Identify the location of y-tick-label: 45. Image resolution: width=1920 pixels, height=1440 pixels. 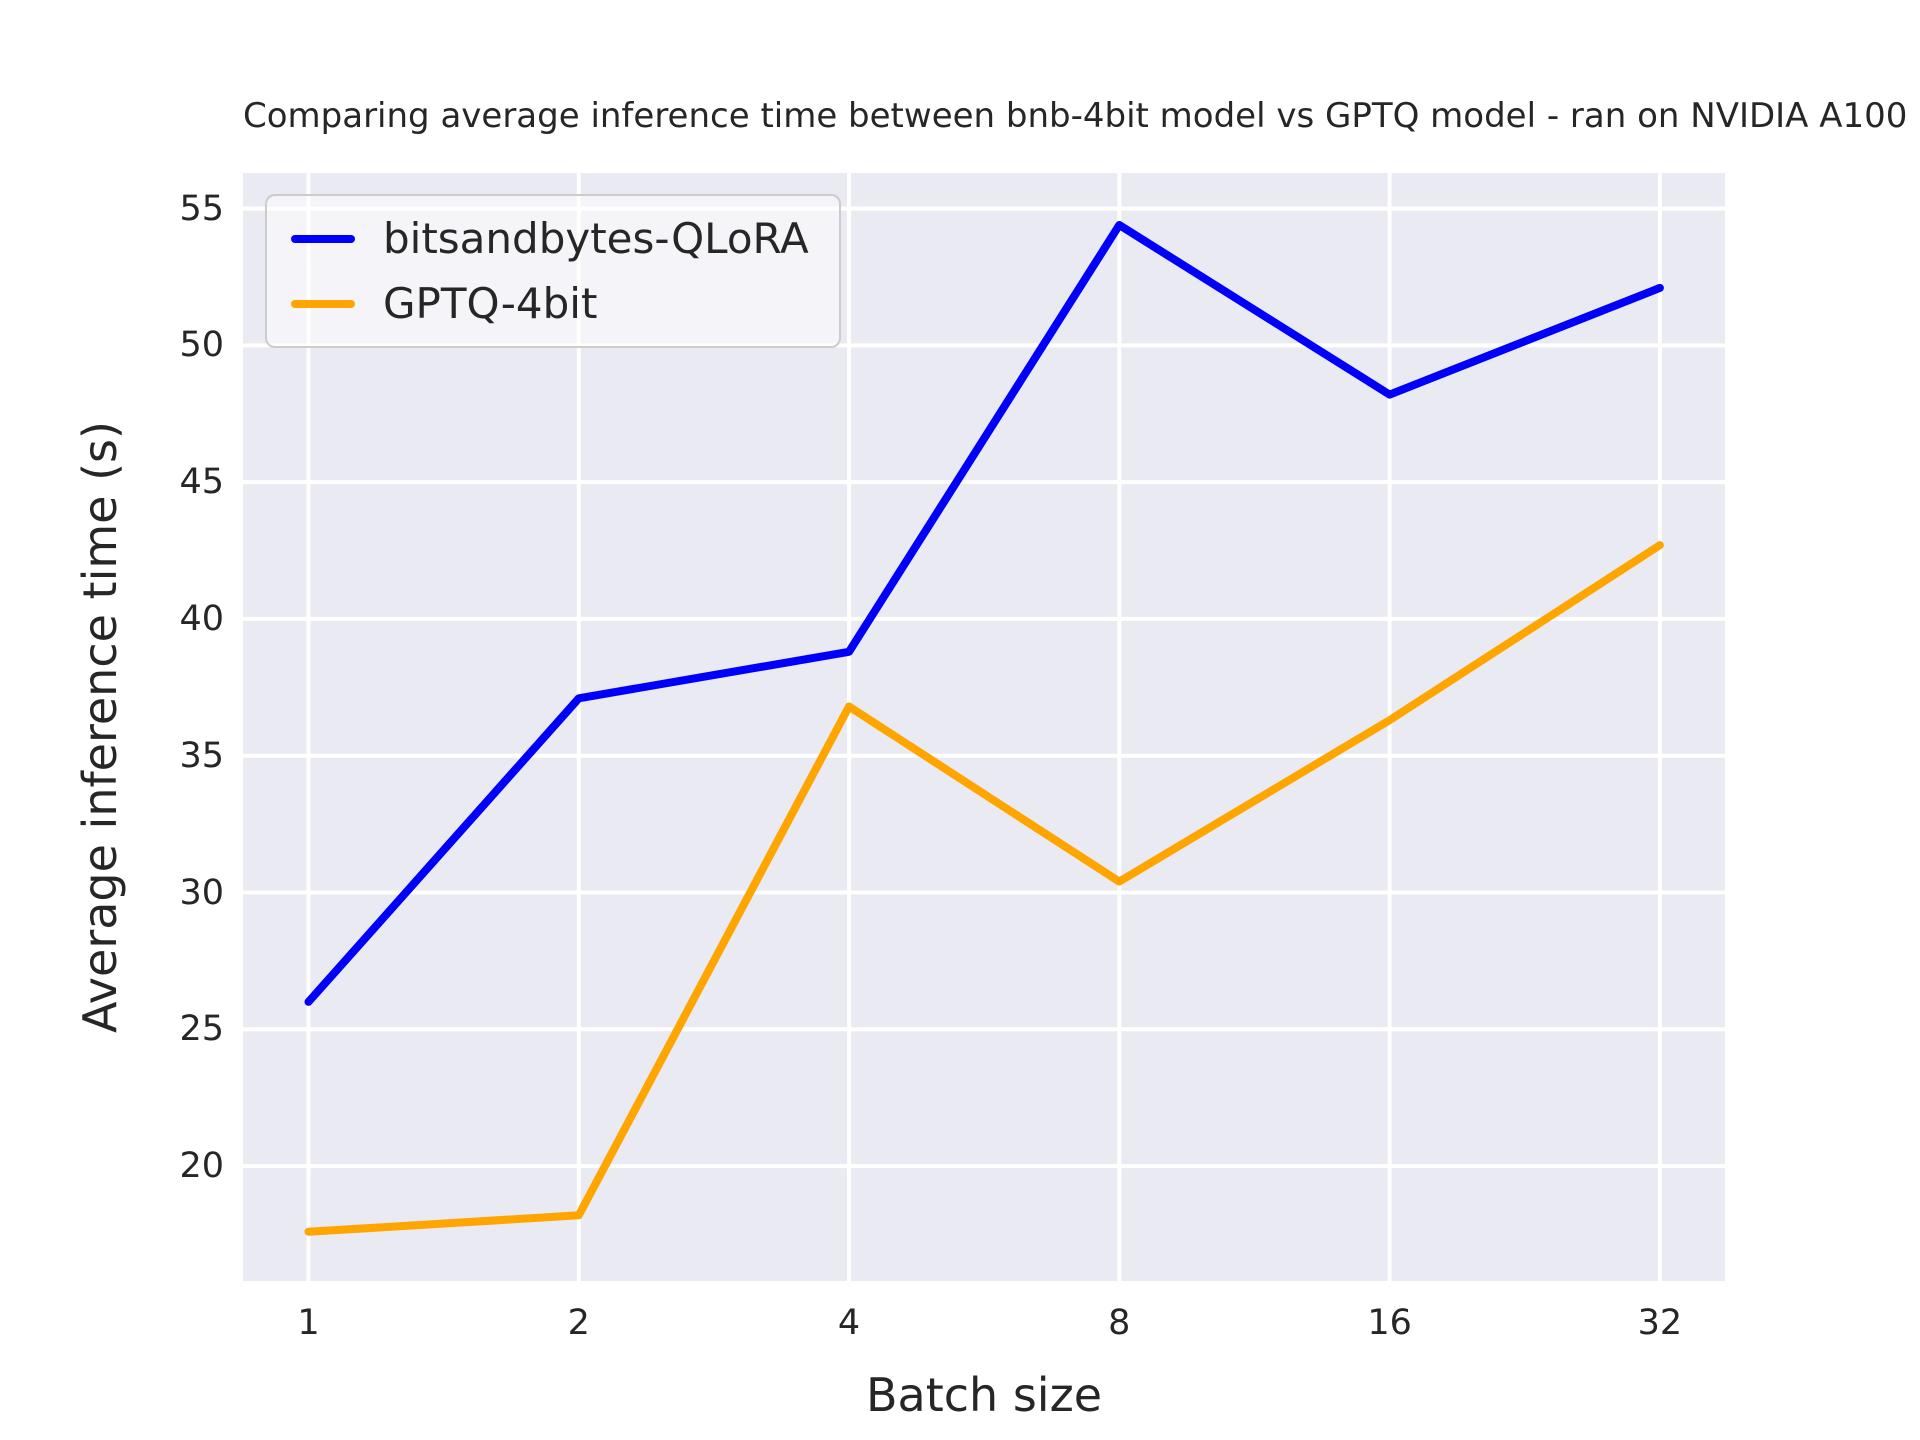
(201, 482).